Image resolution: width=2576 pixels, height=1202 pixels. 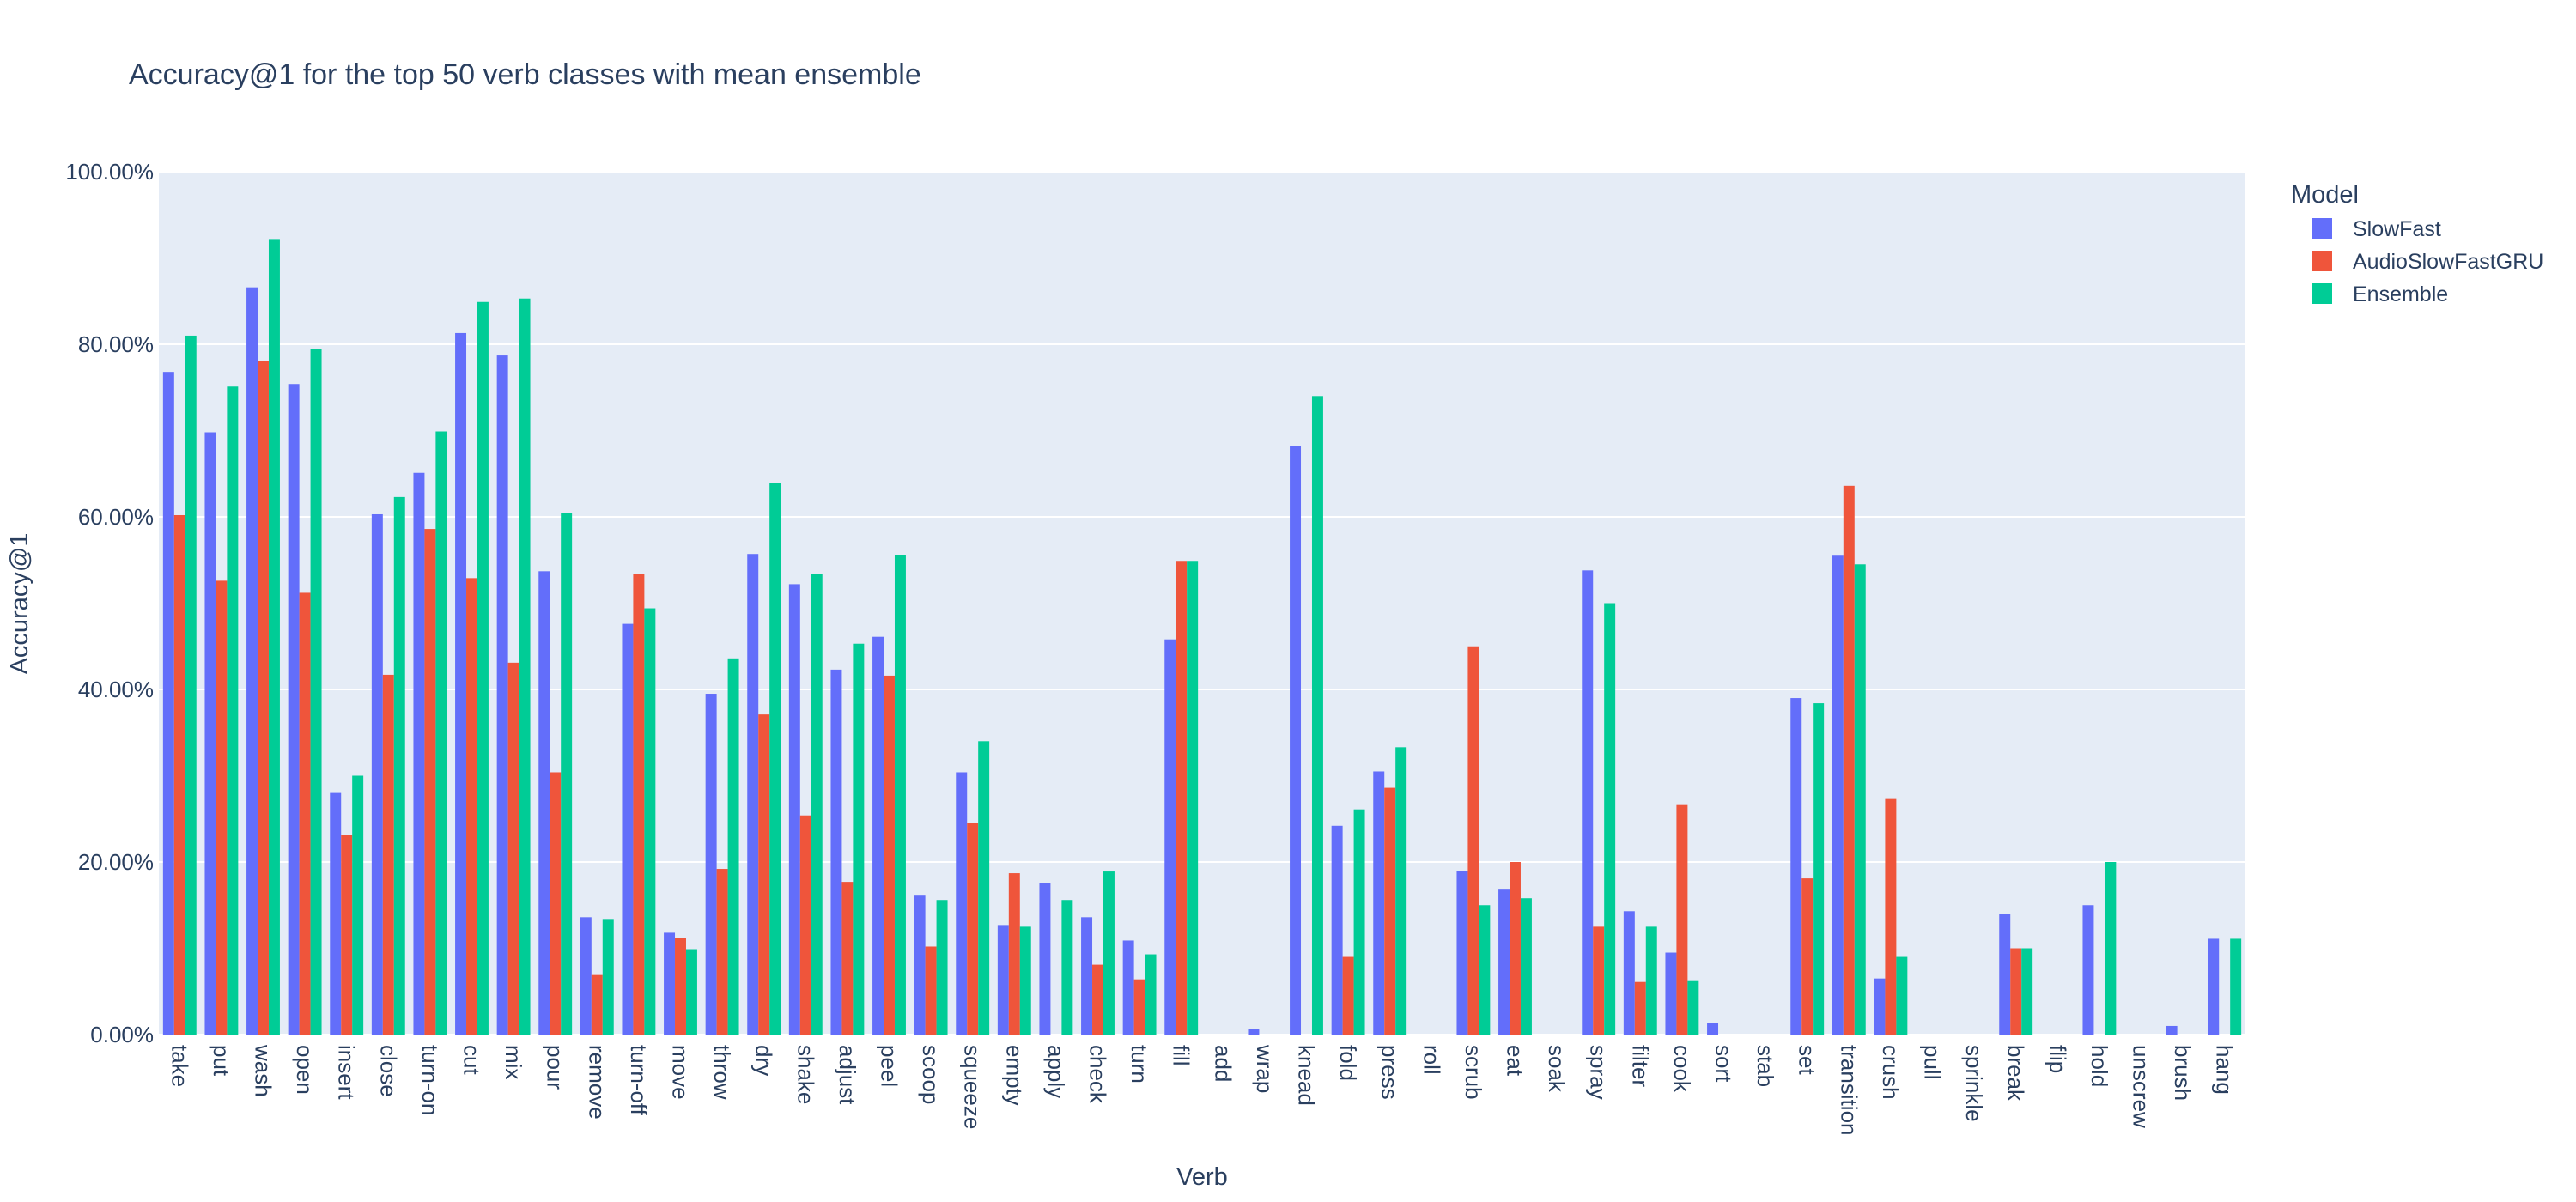 I want to click on bar-slowfast-scoop, so click(x=920, y=965).